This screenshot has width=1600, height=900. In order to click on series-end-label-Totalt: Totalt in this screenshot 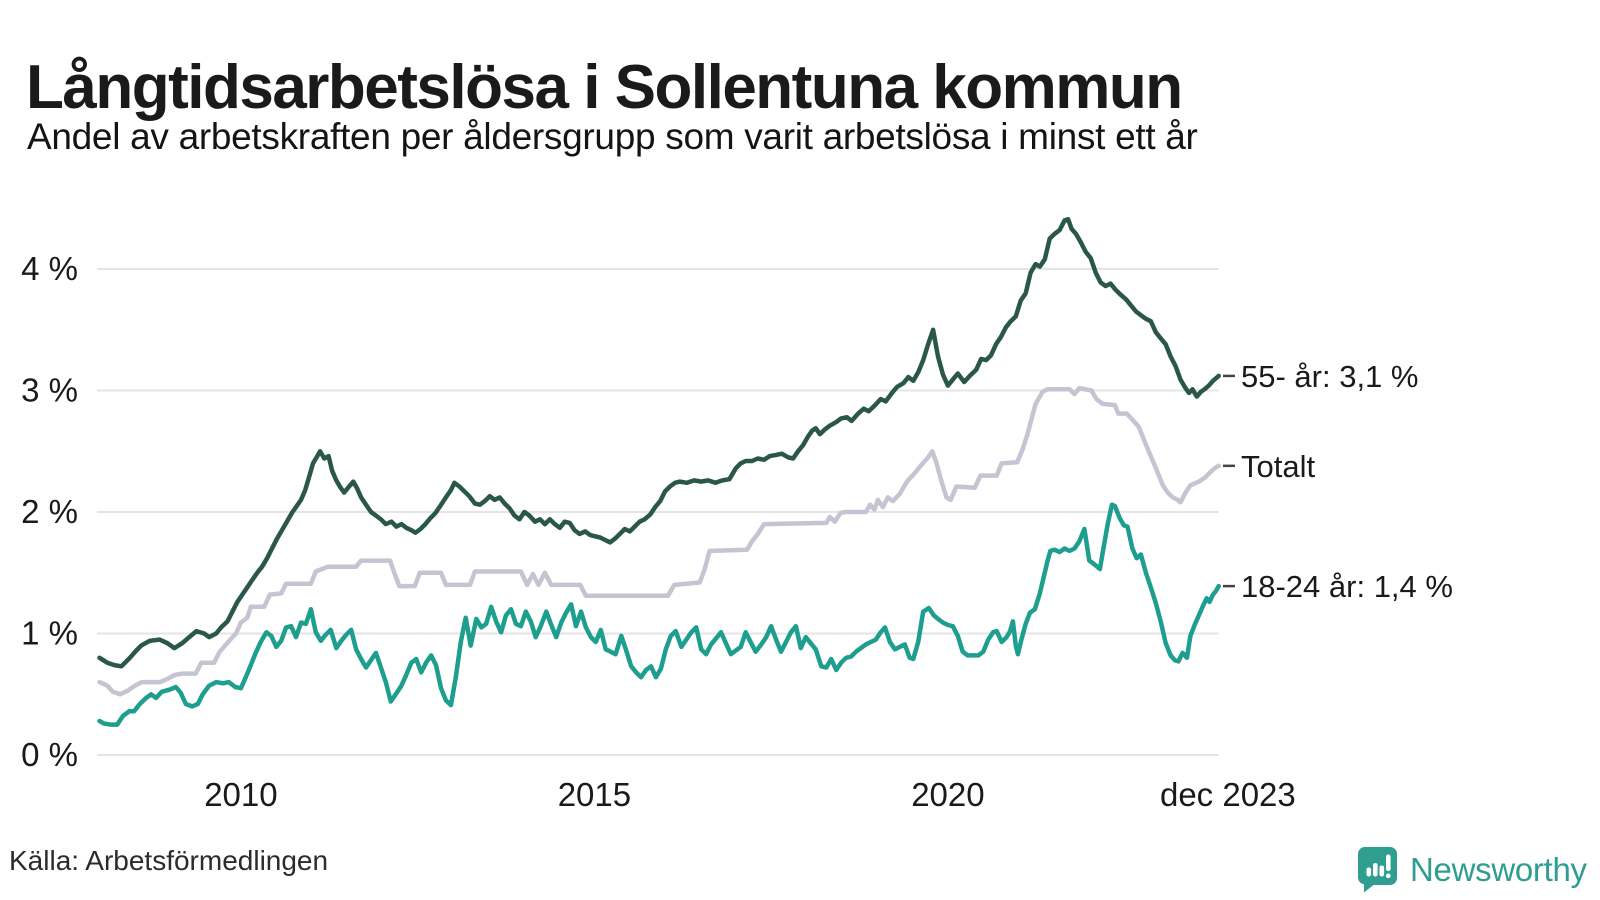, I will do `click(1278, 466)`.